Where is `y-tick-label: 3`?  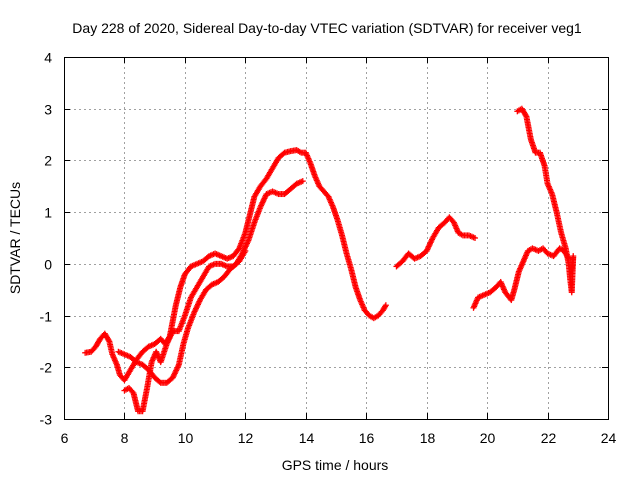 y-tick-label: 3 is located at coordinates (48, 110).